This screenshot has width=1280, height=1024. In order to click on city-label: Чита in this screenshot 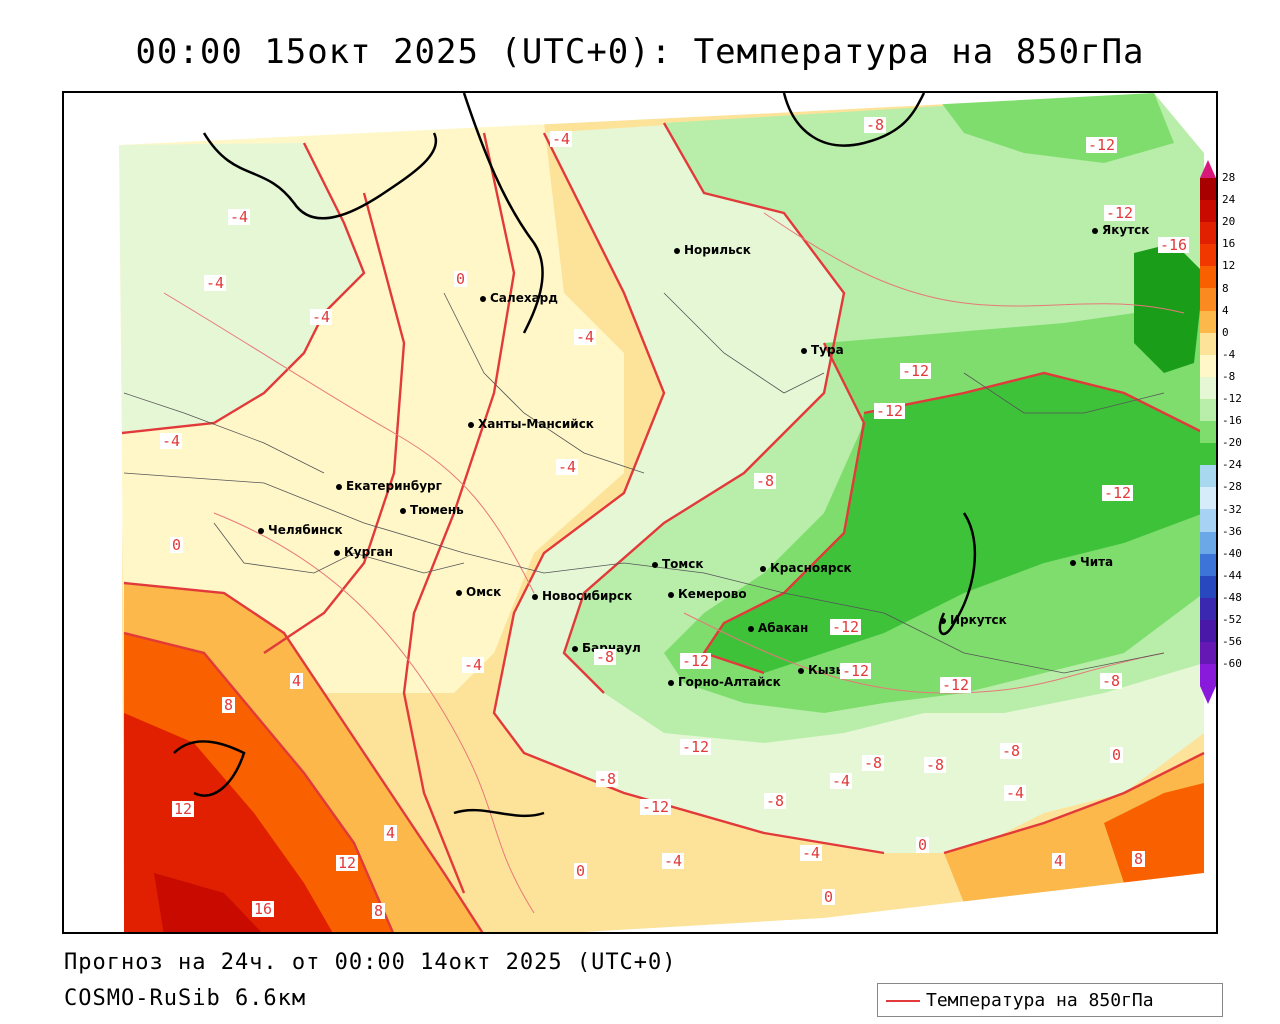, I will do `click(1097, 562)`.